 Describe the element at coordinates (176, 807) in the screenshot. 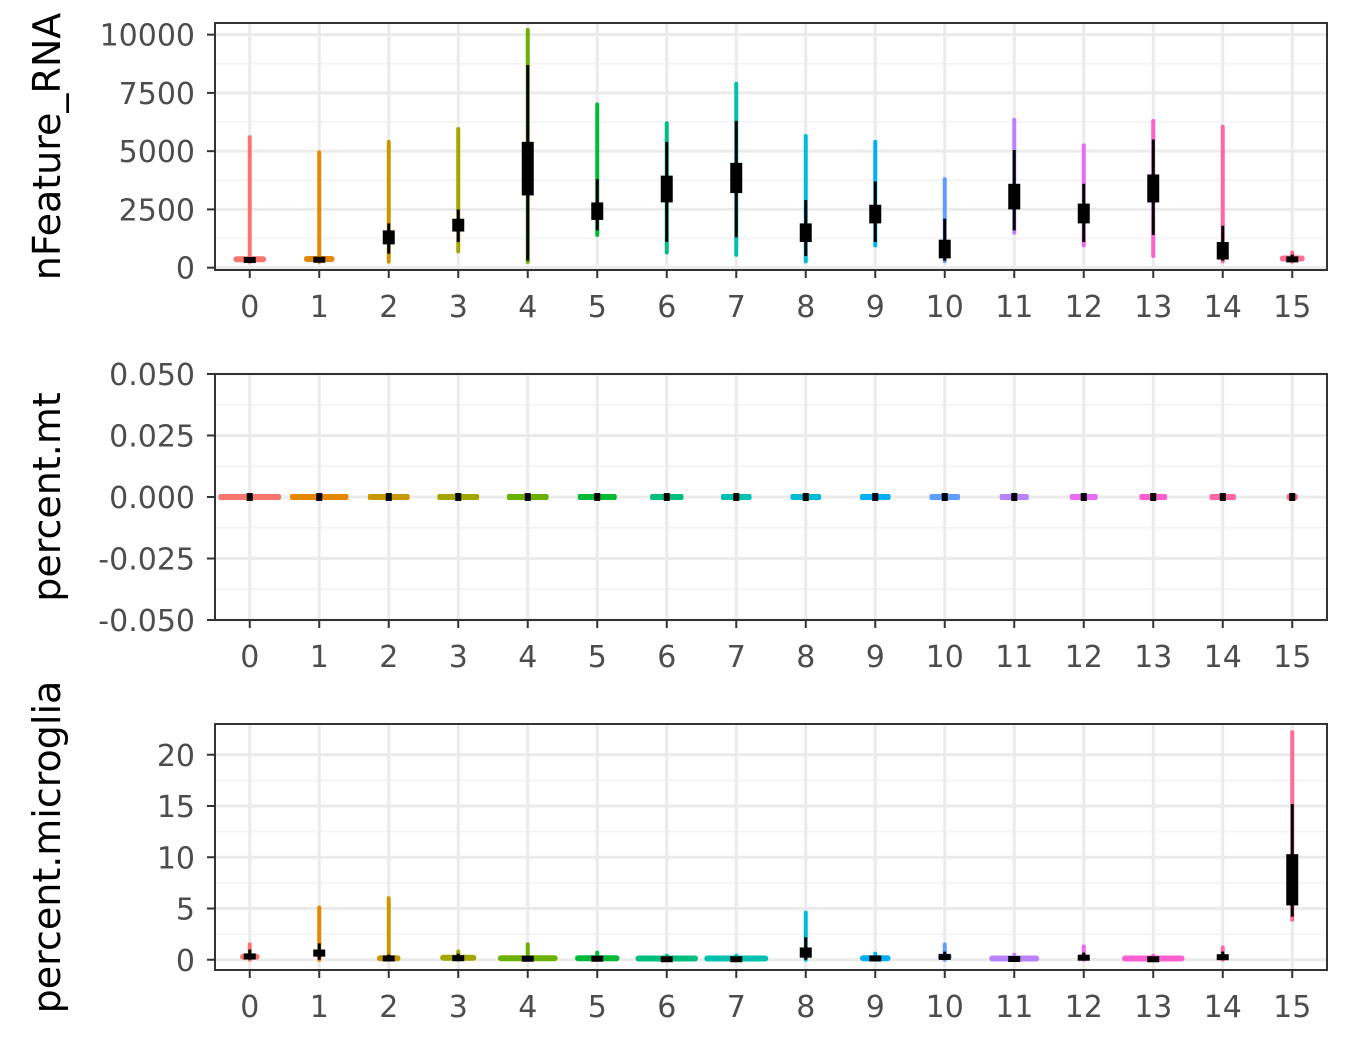

I see `y-tick-label: 15` at that location.